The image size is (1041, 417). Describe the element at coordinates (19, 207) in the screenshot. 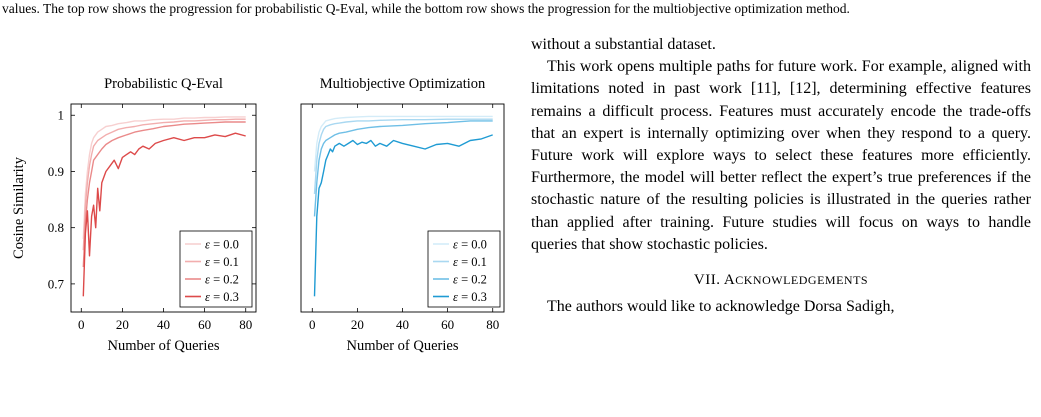

I see `y-axis-label: Cosine Similarity` at that location.